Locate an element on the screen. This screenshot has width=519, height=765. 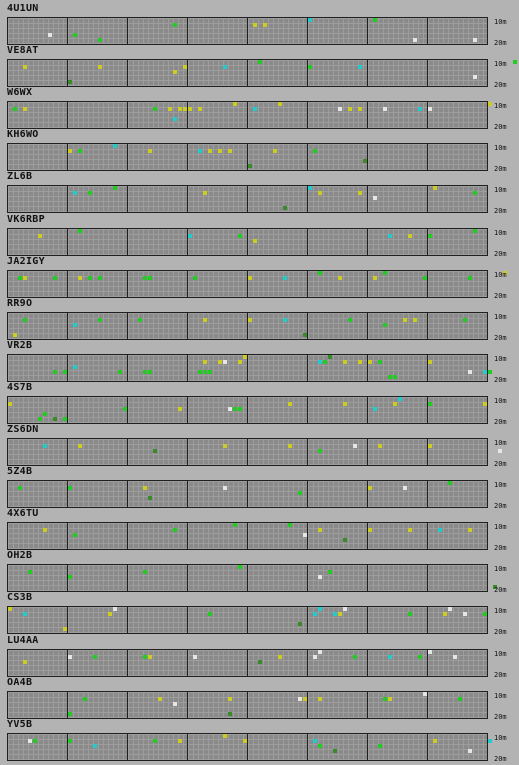
station-row: 5Z4B 10m 20m is located at coordinates (259, 488).